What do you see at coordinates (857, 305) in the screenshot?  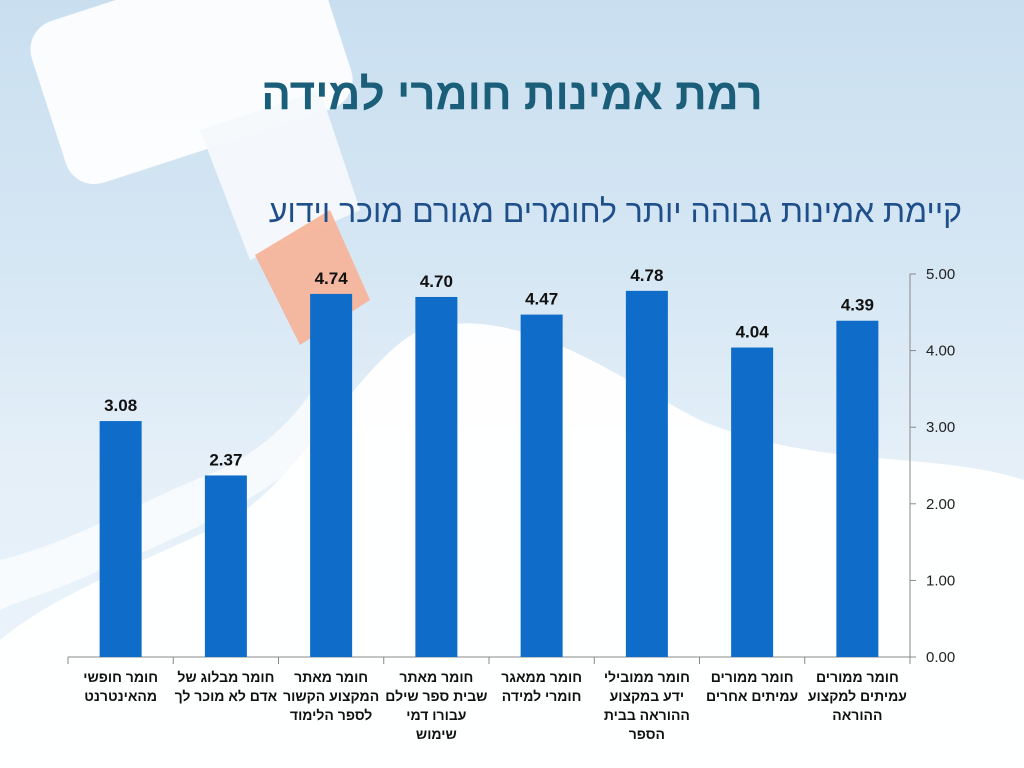 I see `bar-value-label: 4.39` at bounding box center [857, 305].